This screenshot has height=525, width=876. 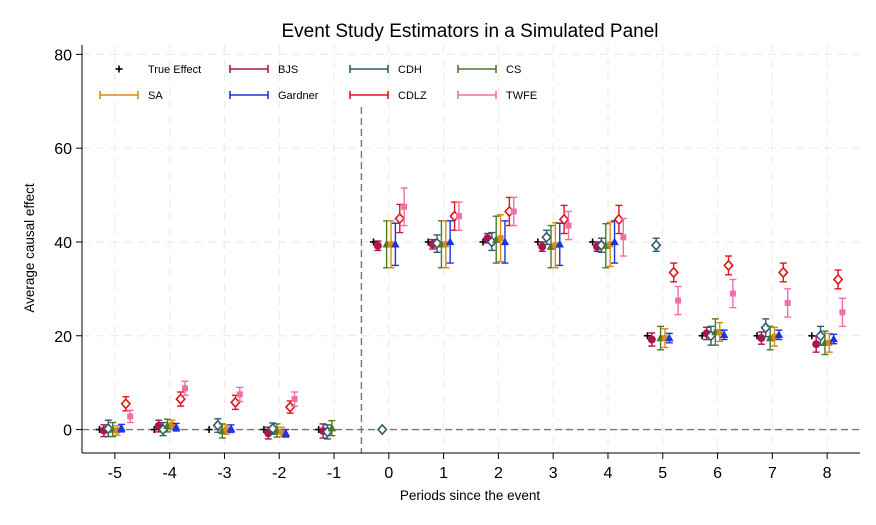 I want to click on y-tick-label: 80, so click(x=63, y=55).